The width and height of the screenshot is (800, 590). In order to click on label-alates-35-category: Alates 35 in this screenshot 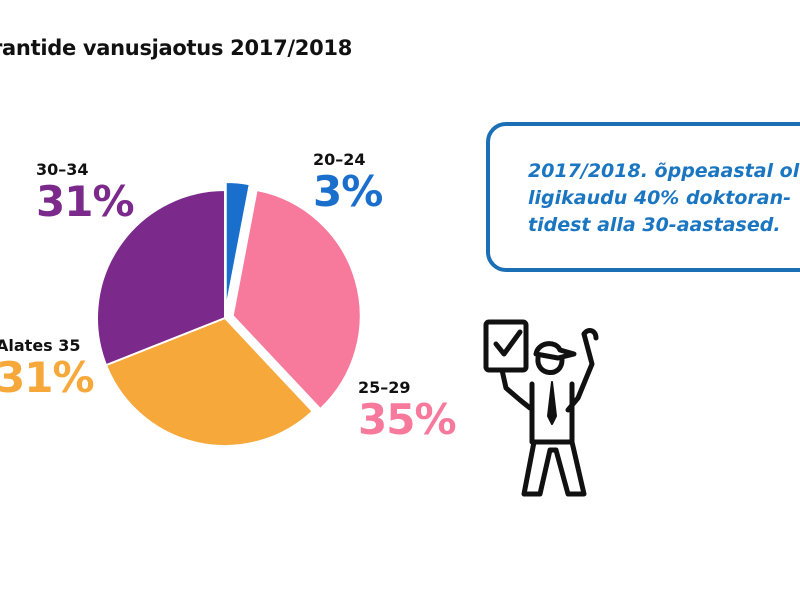, I will do `click(40, 345)`.